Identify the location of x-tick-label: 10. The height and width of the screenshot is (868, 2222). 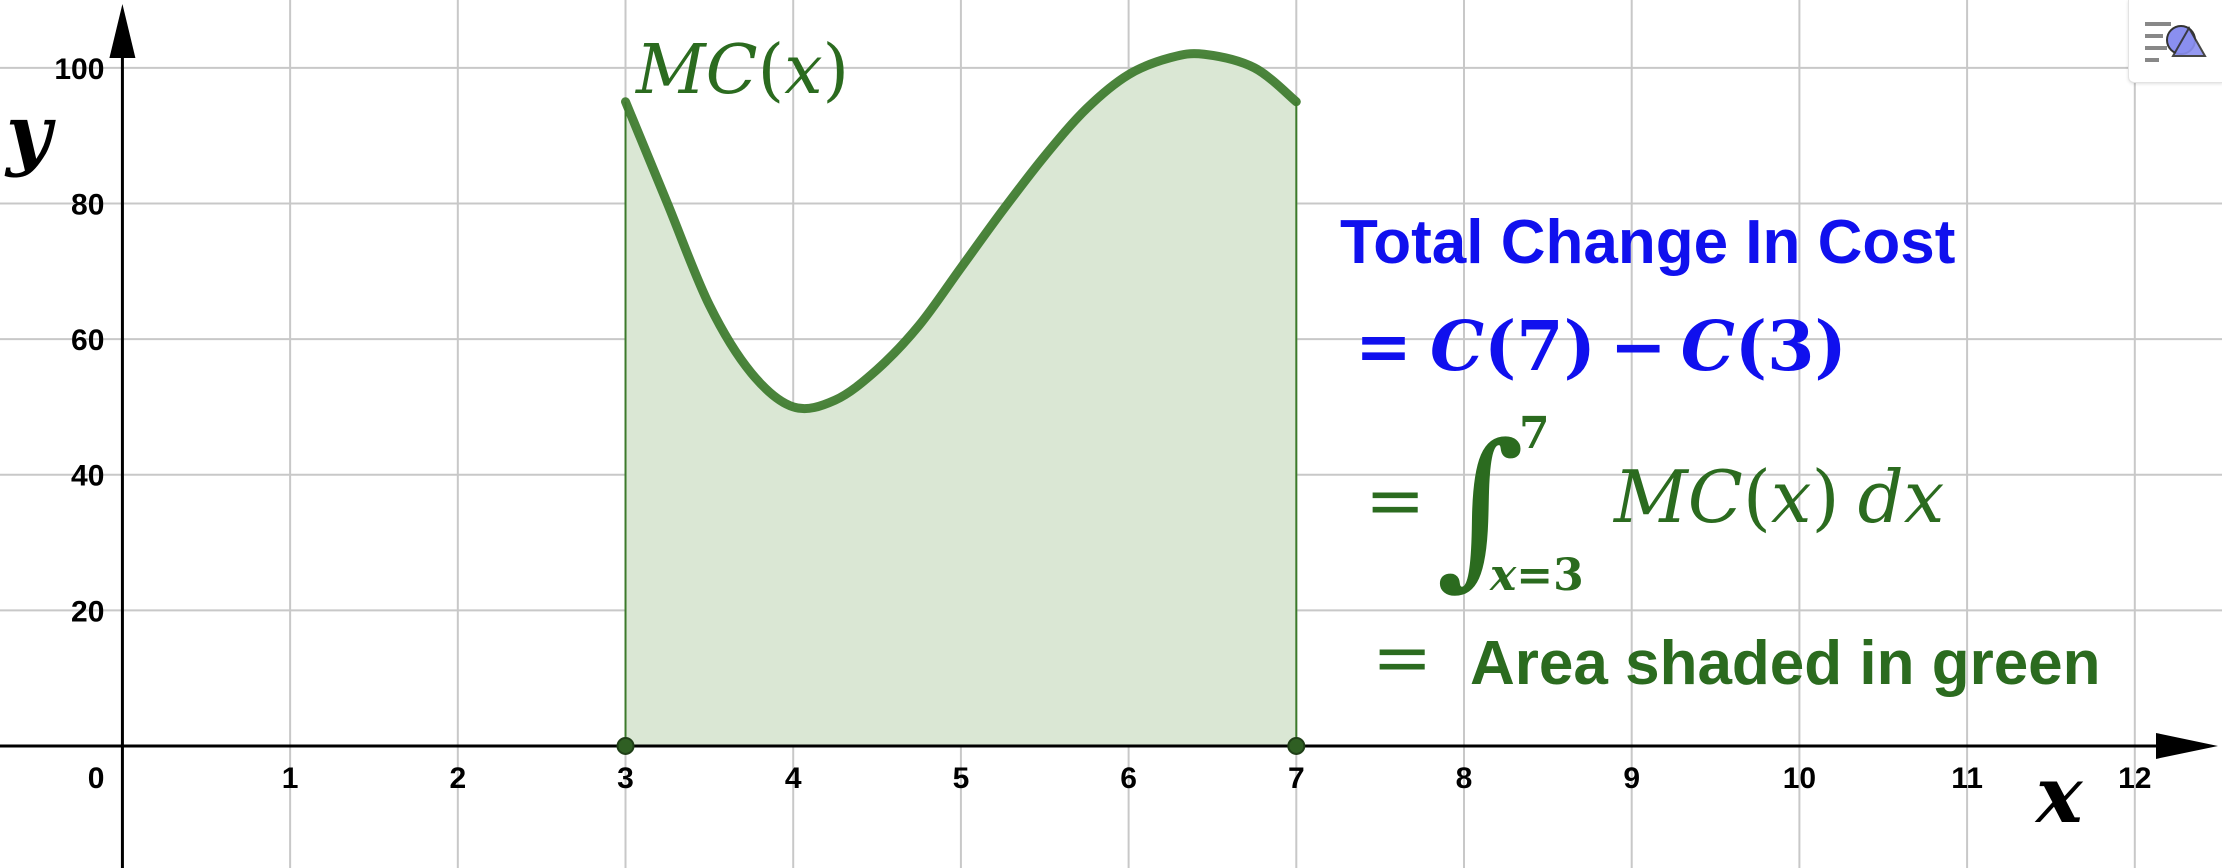
(1799, 778).